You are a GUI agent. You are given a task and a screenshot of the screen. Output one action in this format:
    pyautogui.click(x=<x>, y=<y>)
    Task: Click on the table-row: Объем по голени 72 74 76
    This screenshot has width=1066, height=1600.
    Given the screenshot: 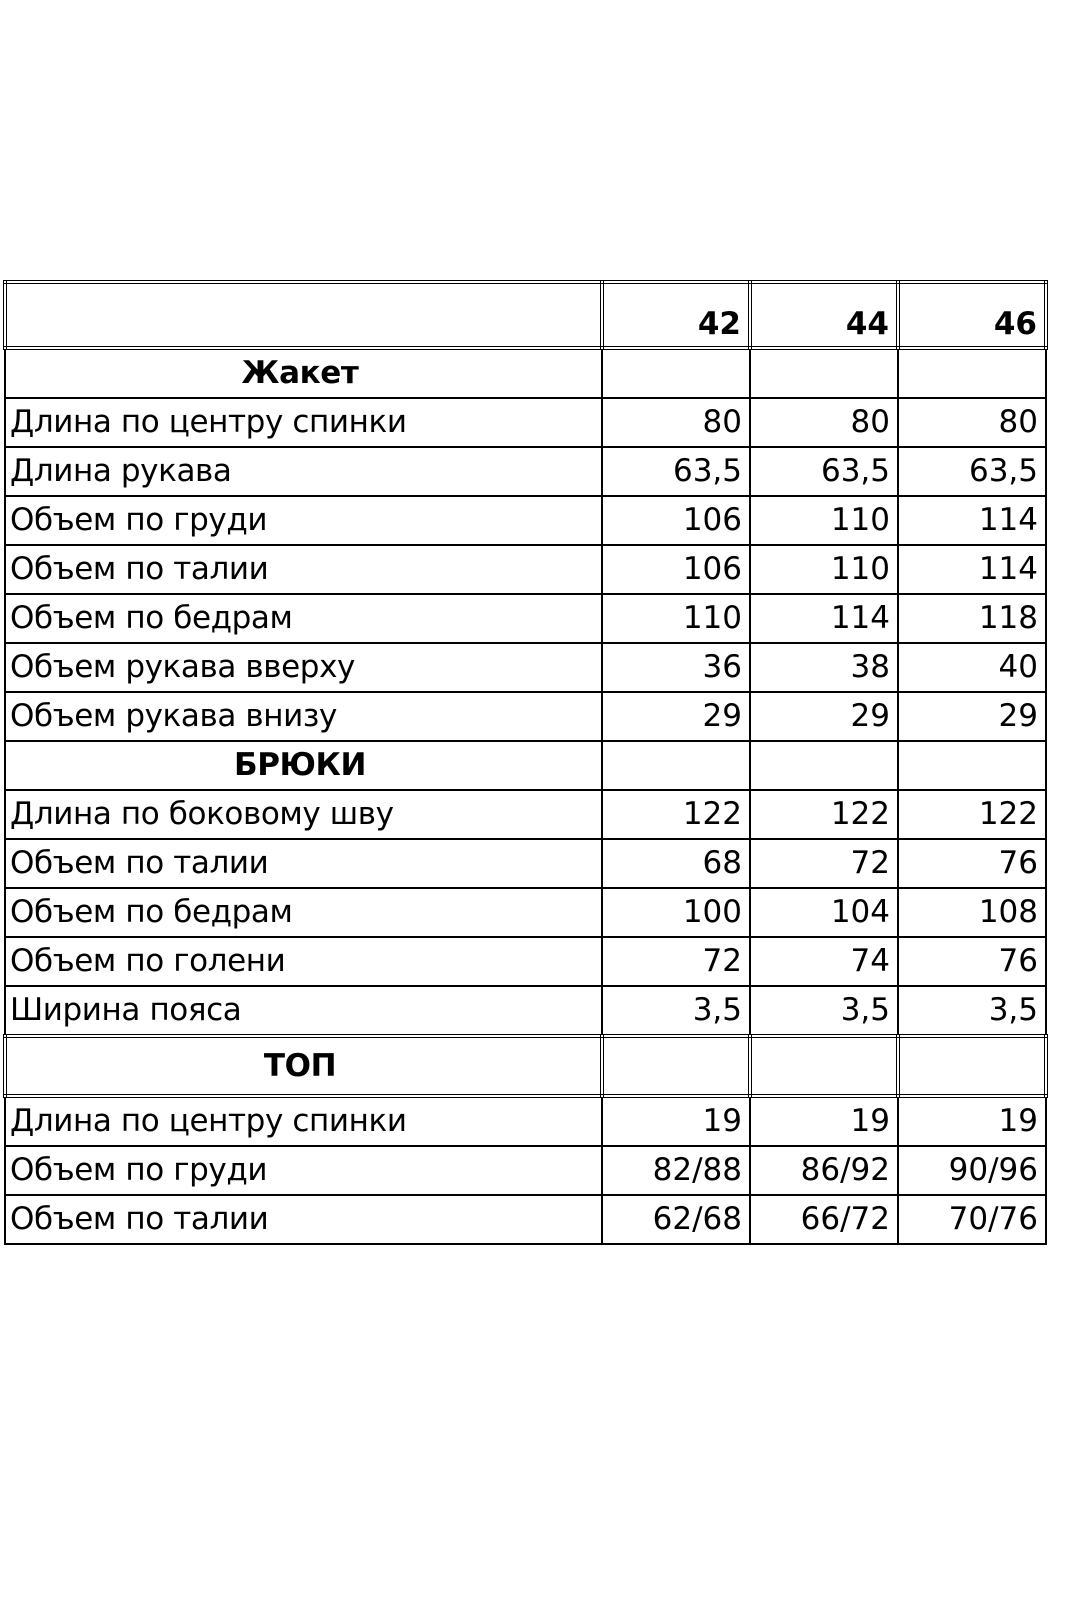 What is the action you would take?
    pyautogui.click(x=525, y=961)
    